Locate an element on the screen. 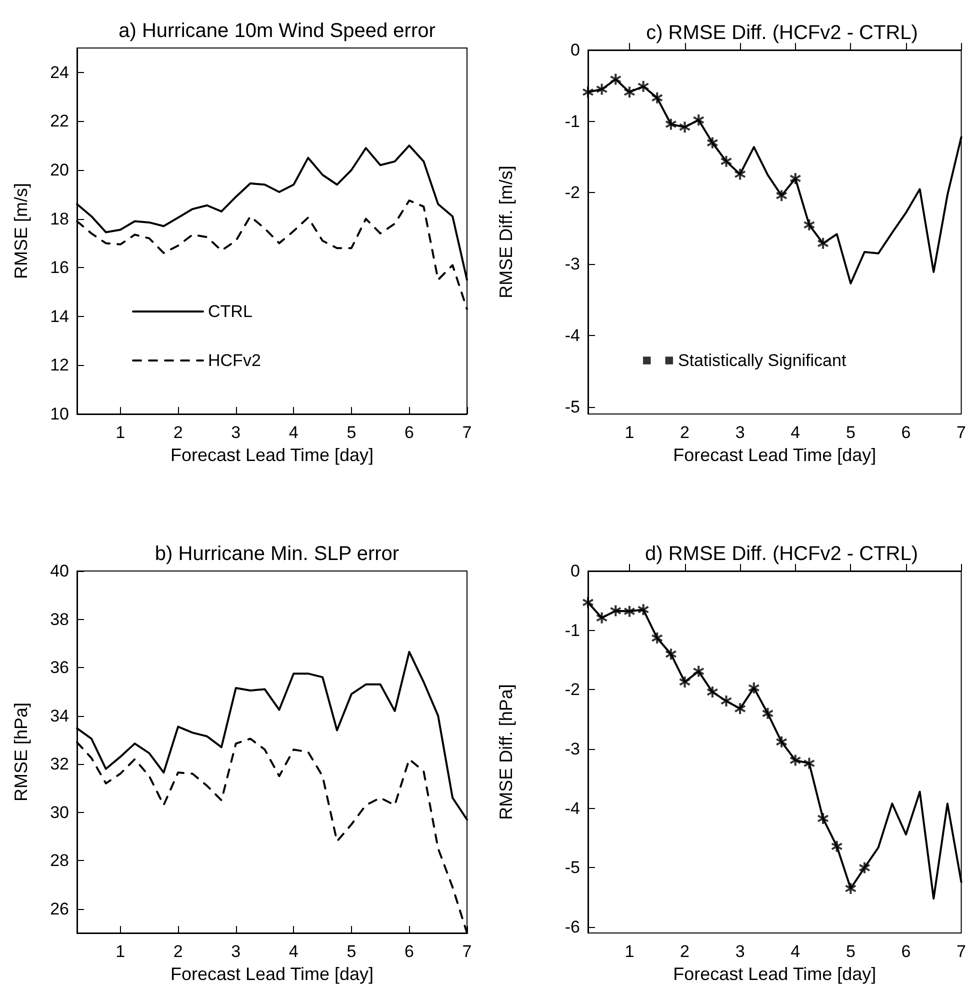 The image size is (969, 988). y-tick-label: 20 is located at coordinates (59, 170).